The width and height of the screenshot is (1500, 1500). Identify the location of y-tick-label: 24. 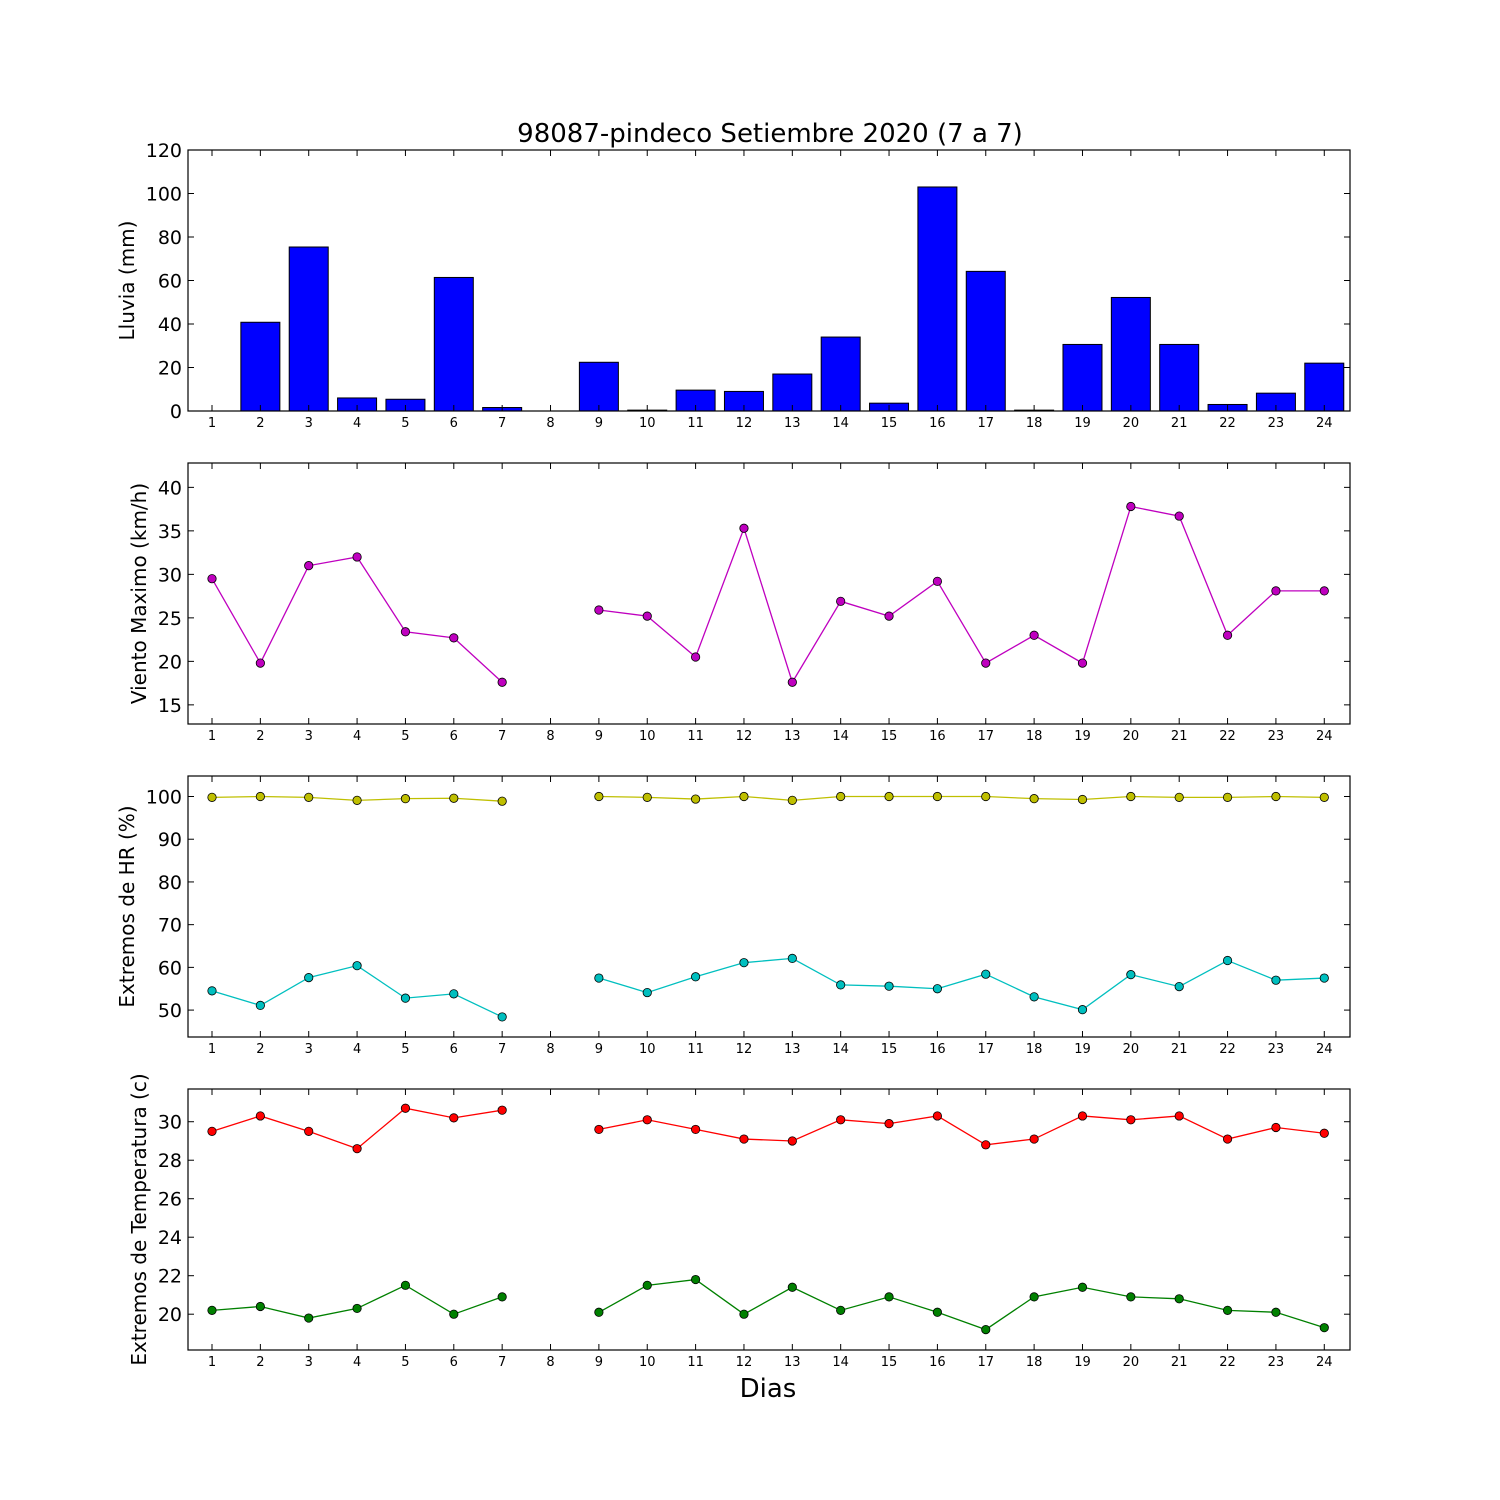
(170, 1238).